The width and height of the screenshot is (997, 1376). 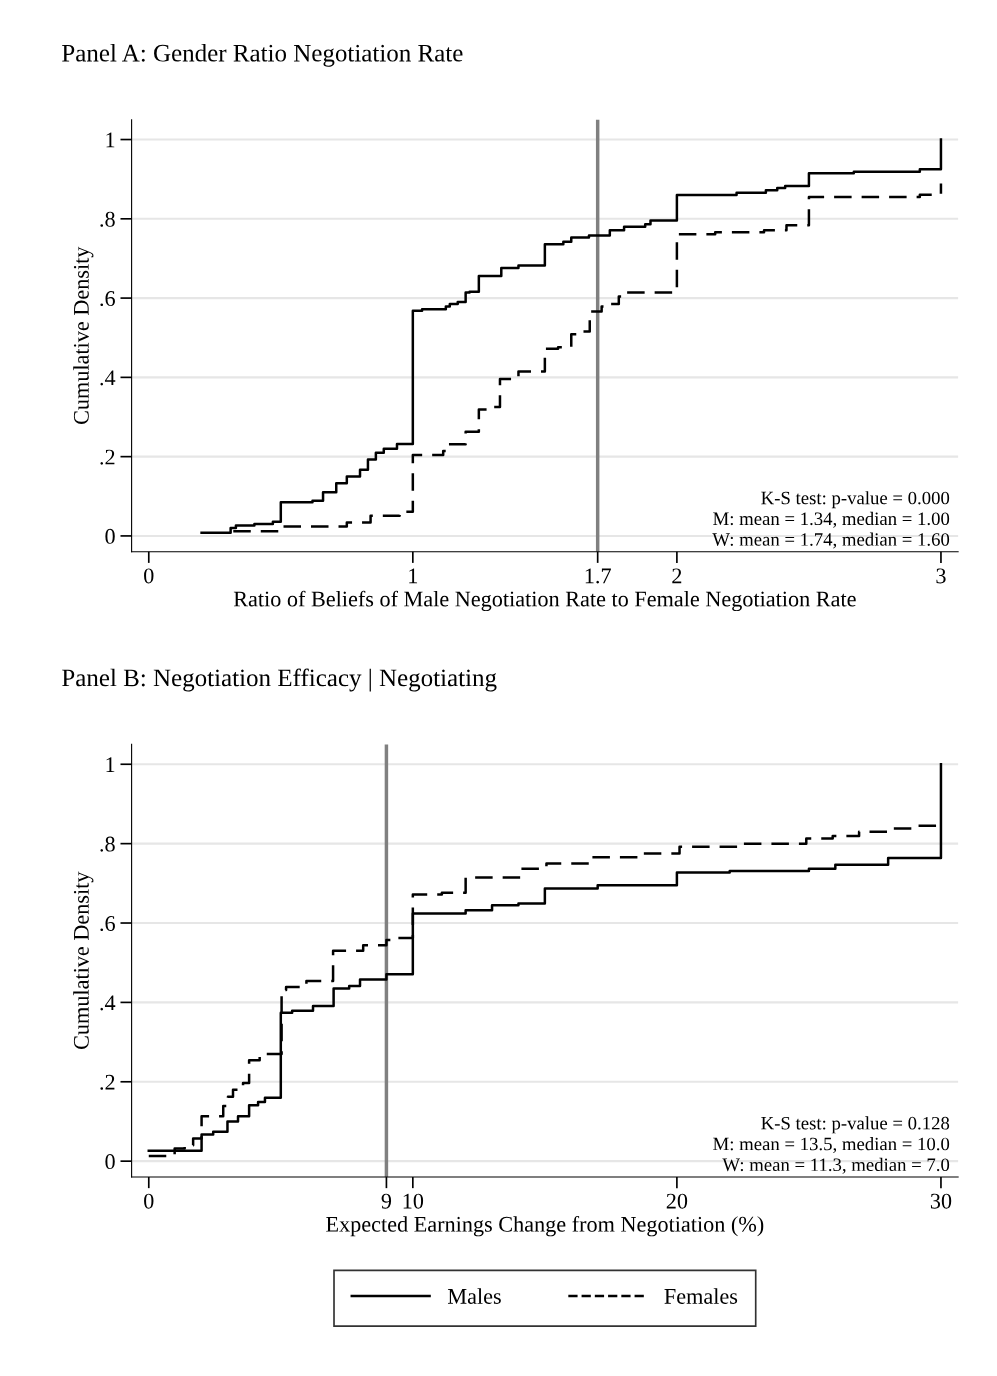 I want to click on annotation: M: mean = 1.34, median = 1.00, so click(x=831, y=519).